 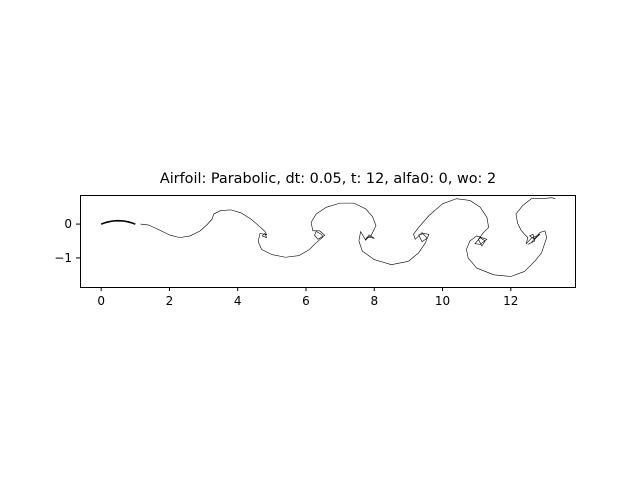 I want to click on y-axis: 0 −1, so click(x=67, y=241).